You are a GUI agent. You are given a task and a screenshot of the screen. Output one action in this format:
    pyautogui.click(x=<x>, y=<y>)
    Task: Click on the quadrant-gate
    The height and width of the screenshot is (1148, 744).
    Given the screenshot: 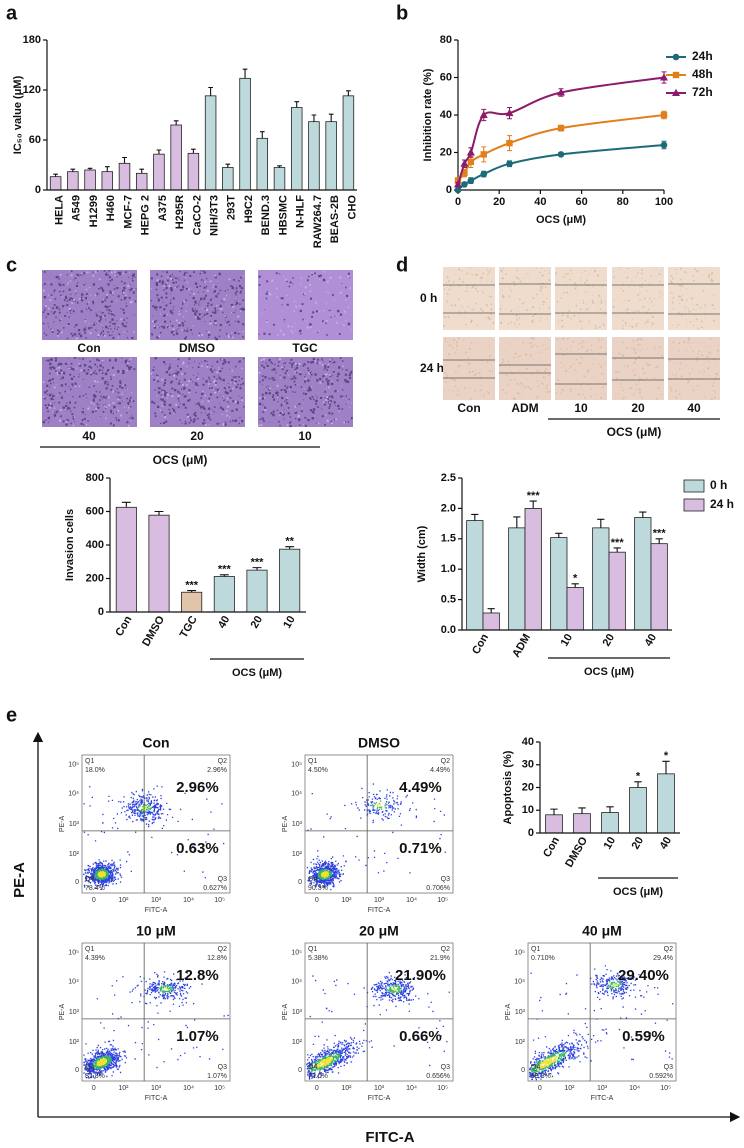 What is the action you would take?
    pyautogui.click(x=156, y=824)
    